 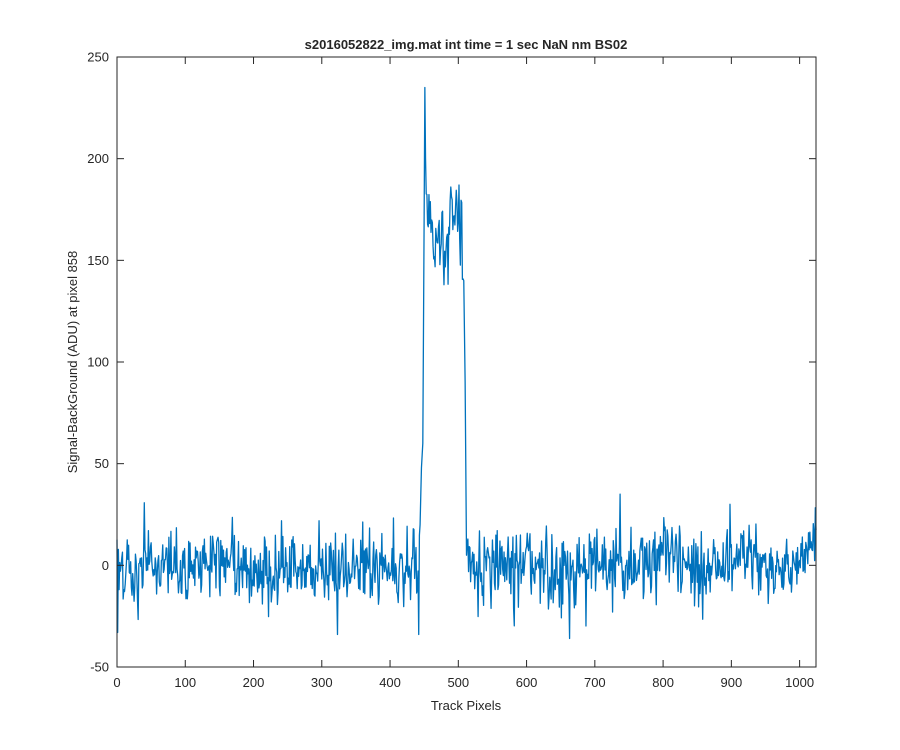 I want to click on x-axis-label: Track Pixels, so click(x=466, y=705).